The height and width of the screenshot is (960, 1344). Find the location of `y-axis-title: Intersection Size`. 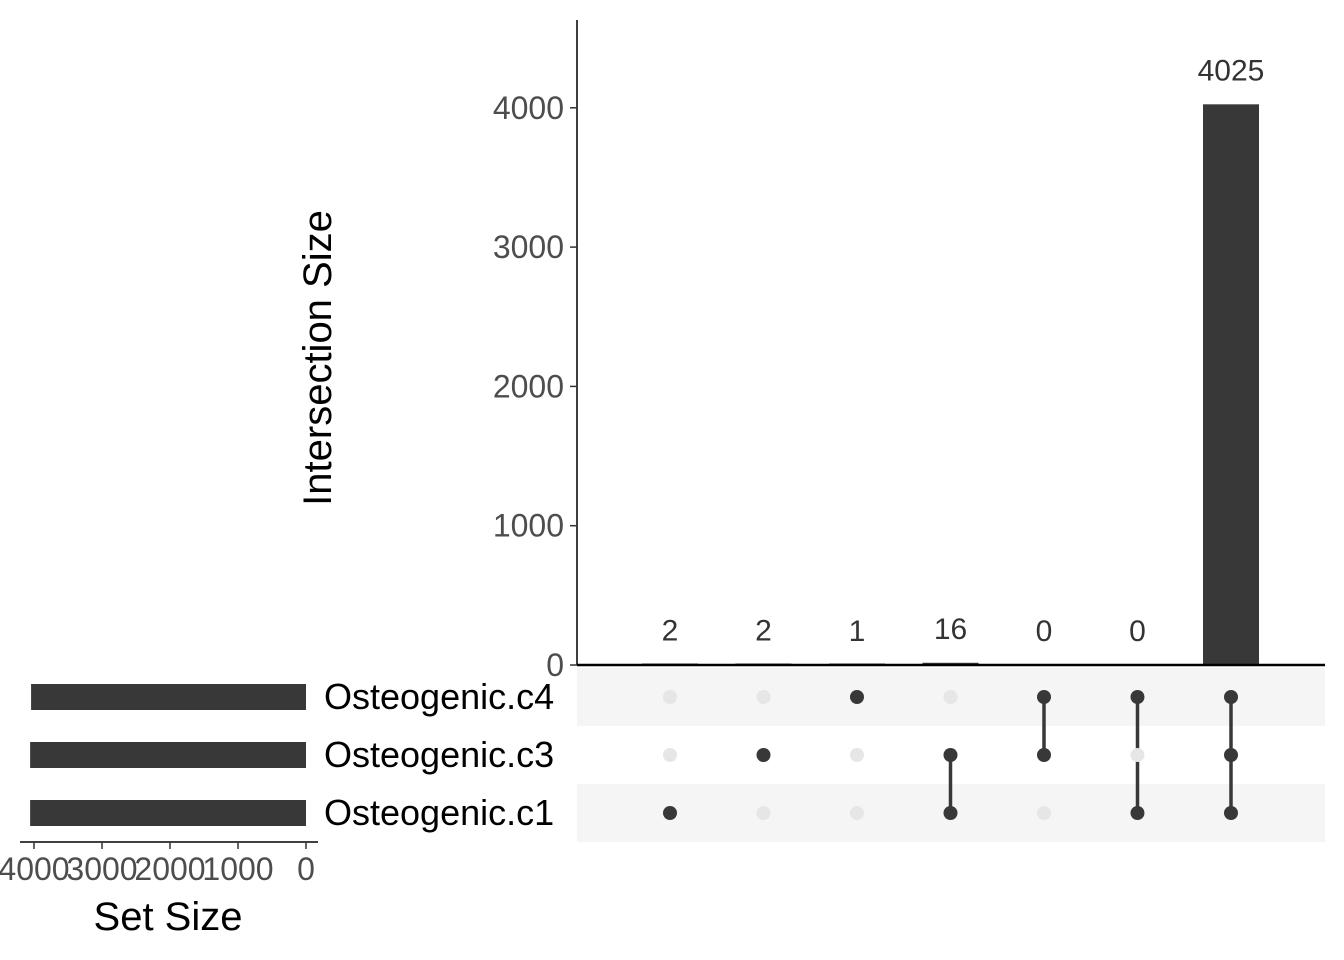

y-axis-title: Intersection Size is located at coordinates (318, 358).